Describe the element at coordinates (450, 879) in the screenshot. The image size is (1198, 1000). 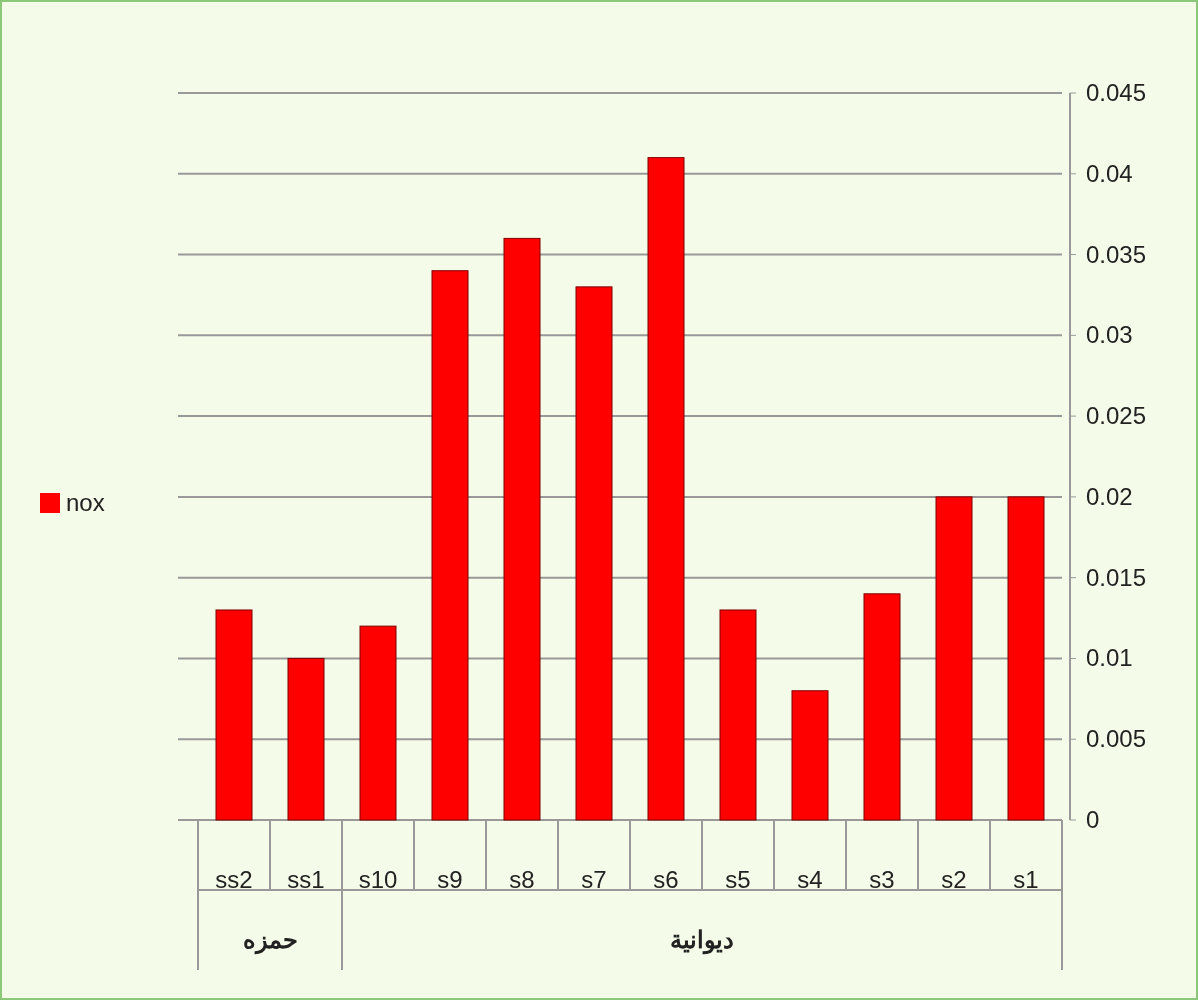
I see `x-tick-label: s9` at that location.